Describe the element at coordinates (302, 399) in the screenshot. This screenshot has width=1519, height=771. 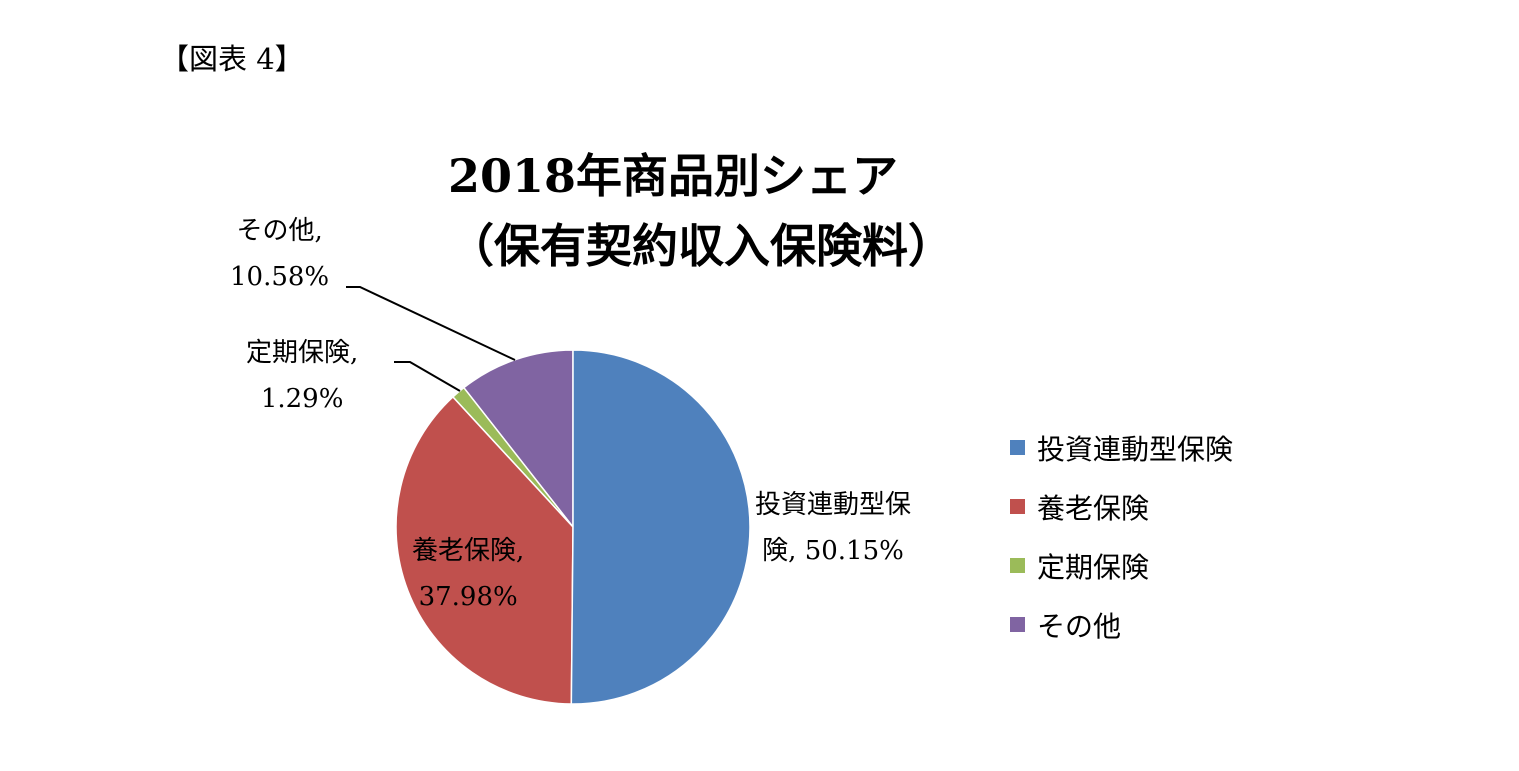
I see `data-label-line: 1.29%` at that location.